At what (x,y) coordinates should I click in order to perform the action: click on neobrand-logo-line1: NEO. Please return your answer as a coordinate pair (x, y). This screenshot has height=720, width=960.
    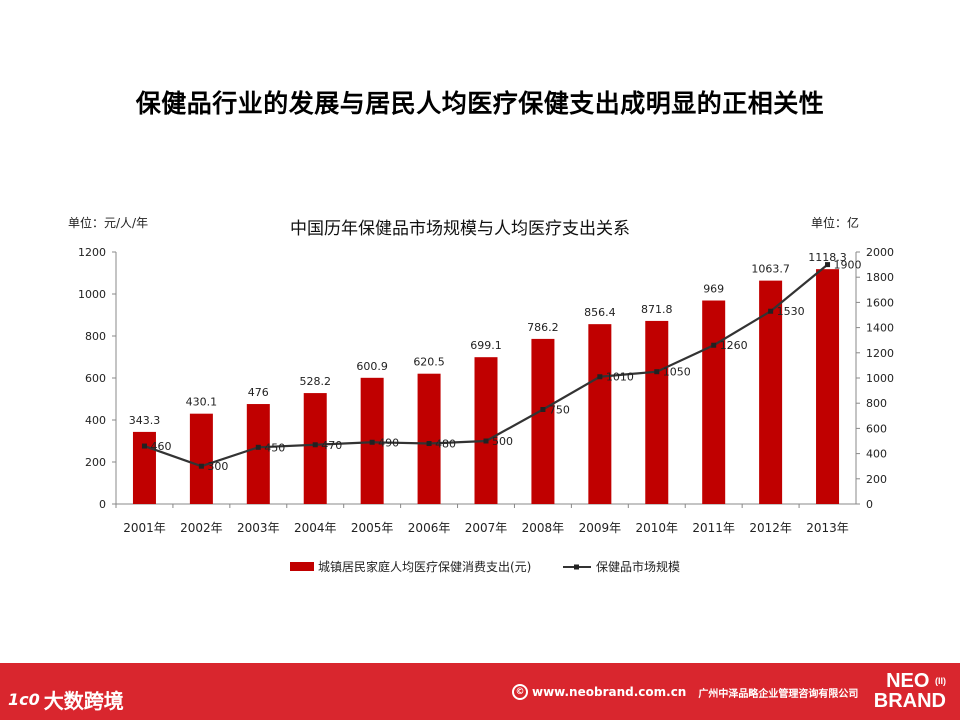
    Looking at the image, I should click on (908, 681).